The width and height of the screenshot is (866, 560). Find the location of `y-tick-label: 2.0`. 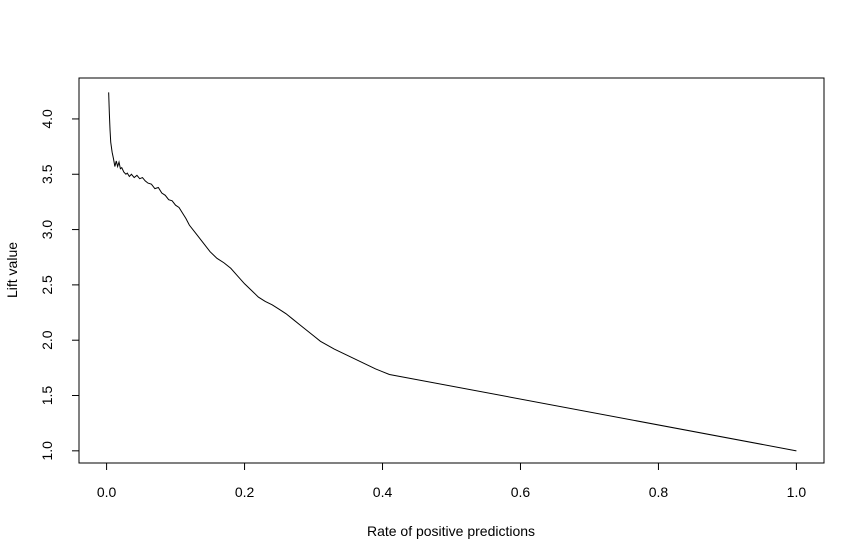

y-tick-label: 2.0 is located at coordinates (47, 340).